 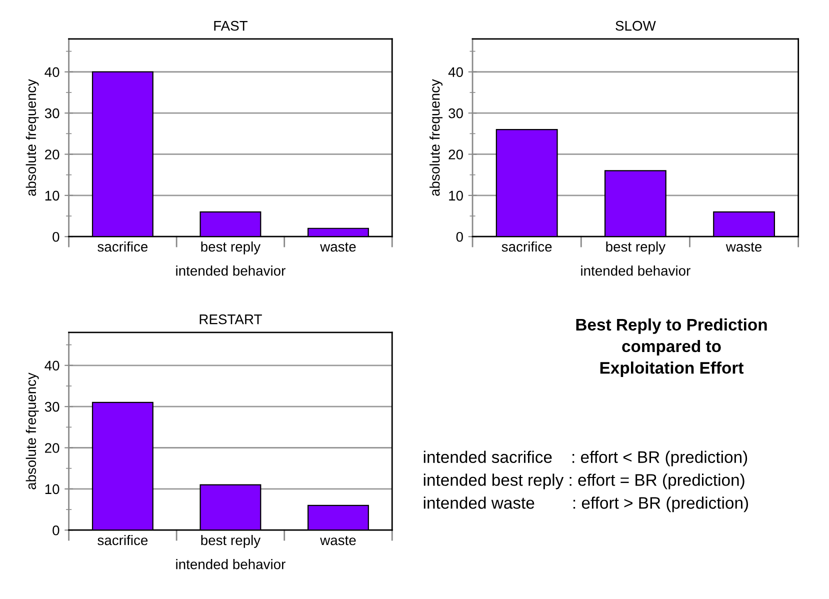 I want to click on text: intended waste : effort > BR (prediction), so click(x=586, y=504).